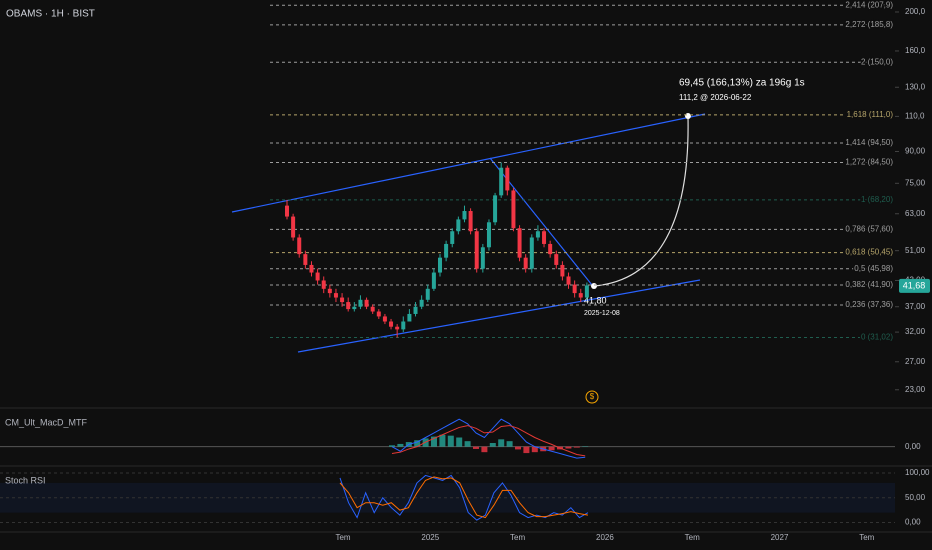 The width and height of the screenshot is (932, 550). I want to click on low-date: 2025-12-08, so click(602, 313).